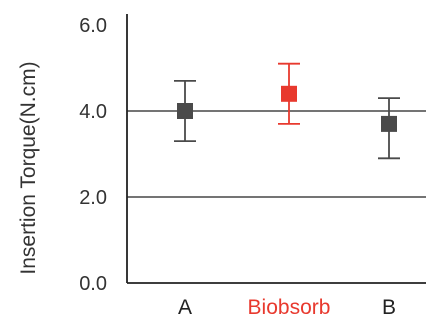 This screenshot has height=322, width=426. Describe the element at coordinates (93, 112) in the screenshot. I see `y-tick-label: 4.0` at that location.